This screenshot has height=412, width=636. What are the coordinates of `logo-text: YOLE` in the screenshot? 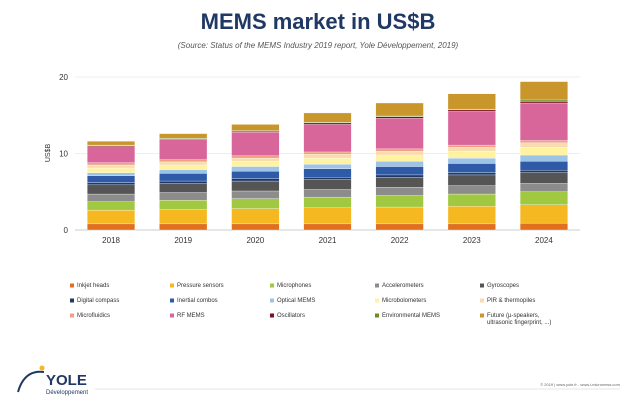 It's located at (66, 380).